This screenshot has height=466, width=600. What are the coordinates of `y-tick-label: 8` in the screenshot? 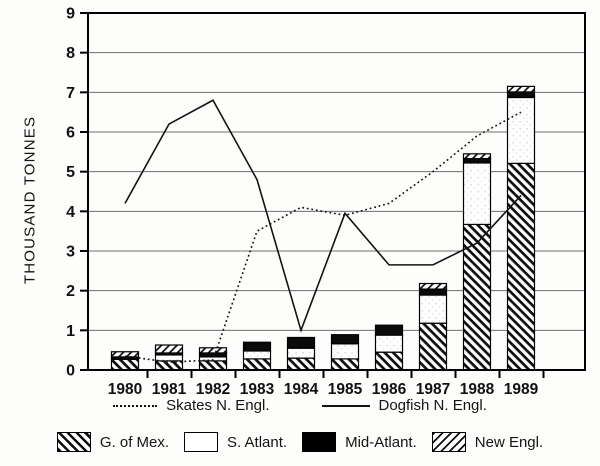 It's located at (70, 53).